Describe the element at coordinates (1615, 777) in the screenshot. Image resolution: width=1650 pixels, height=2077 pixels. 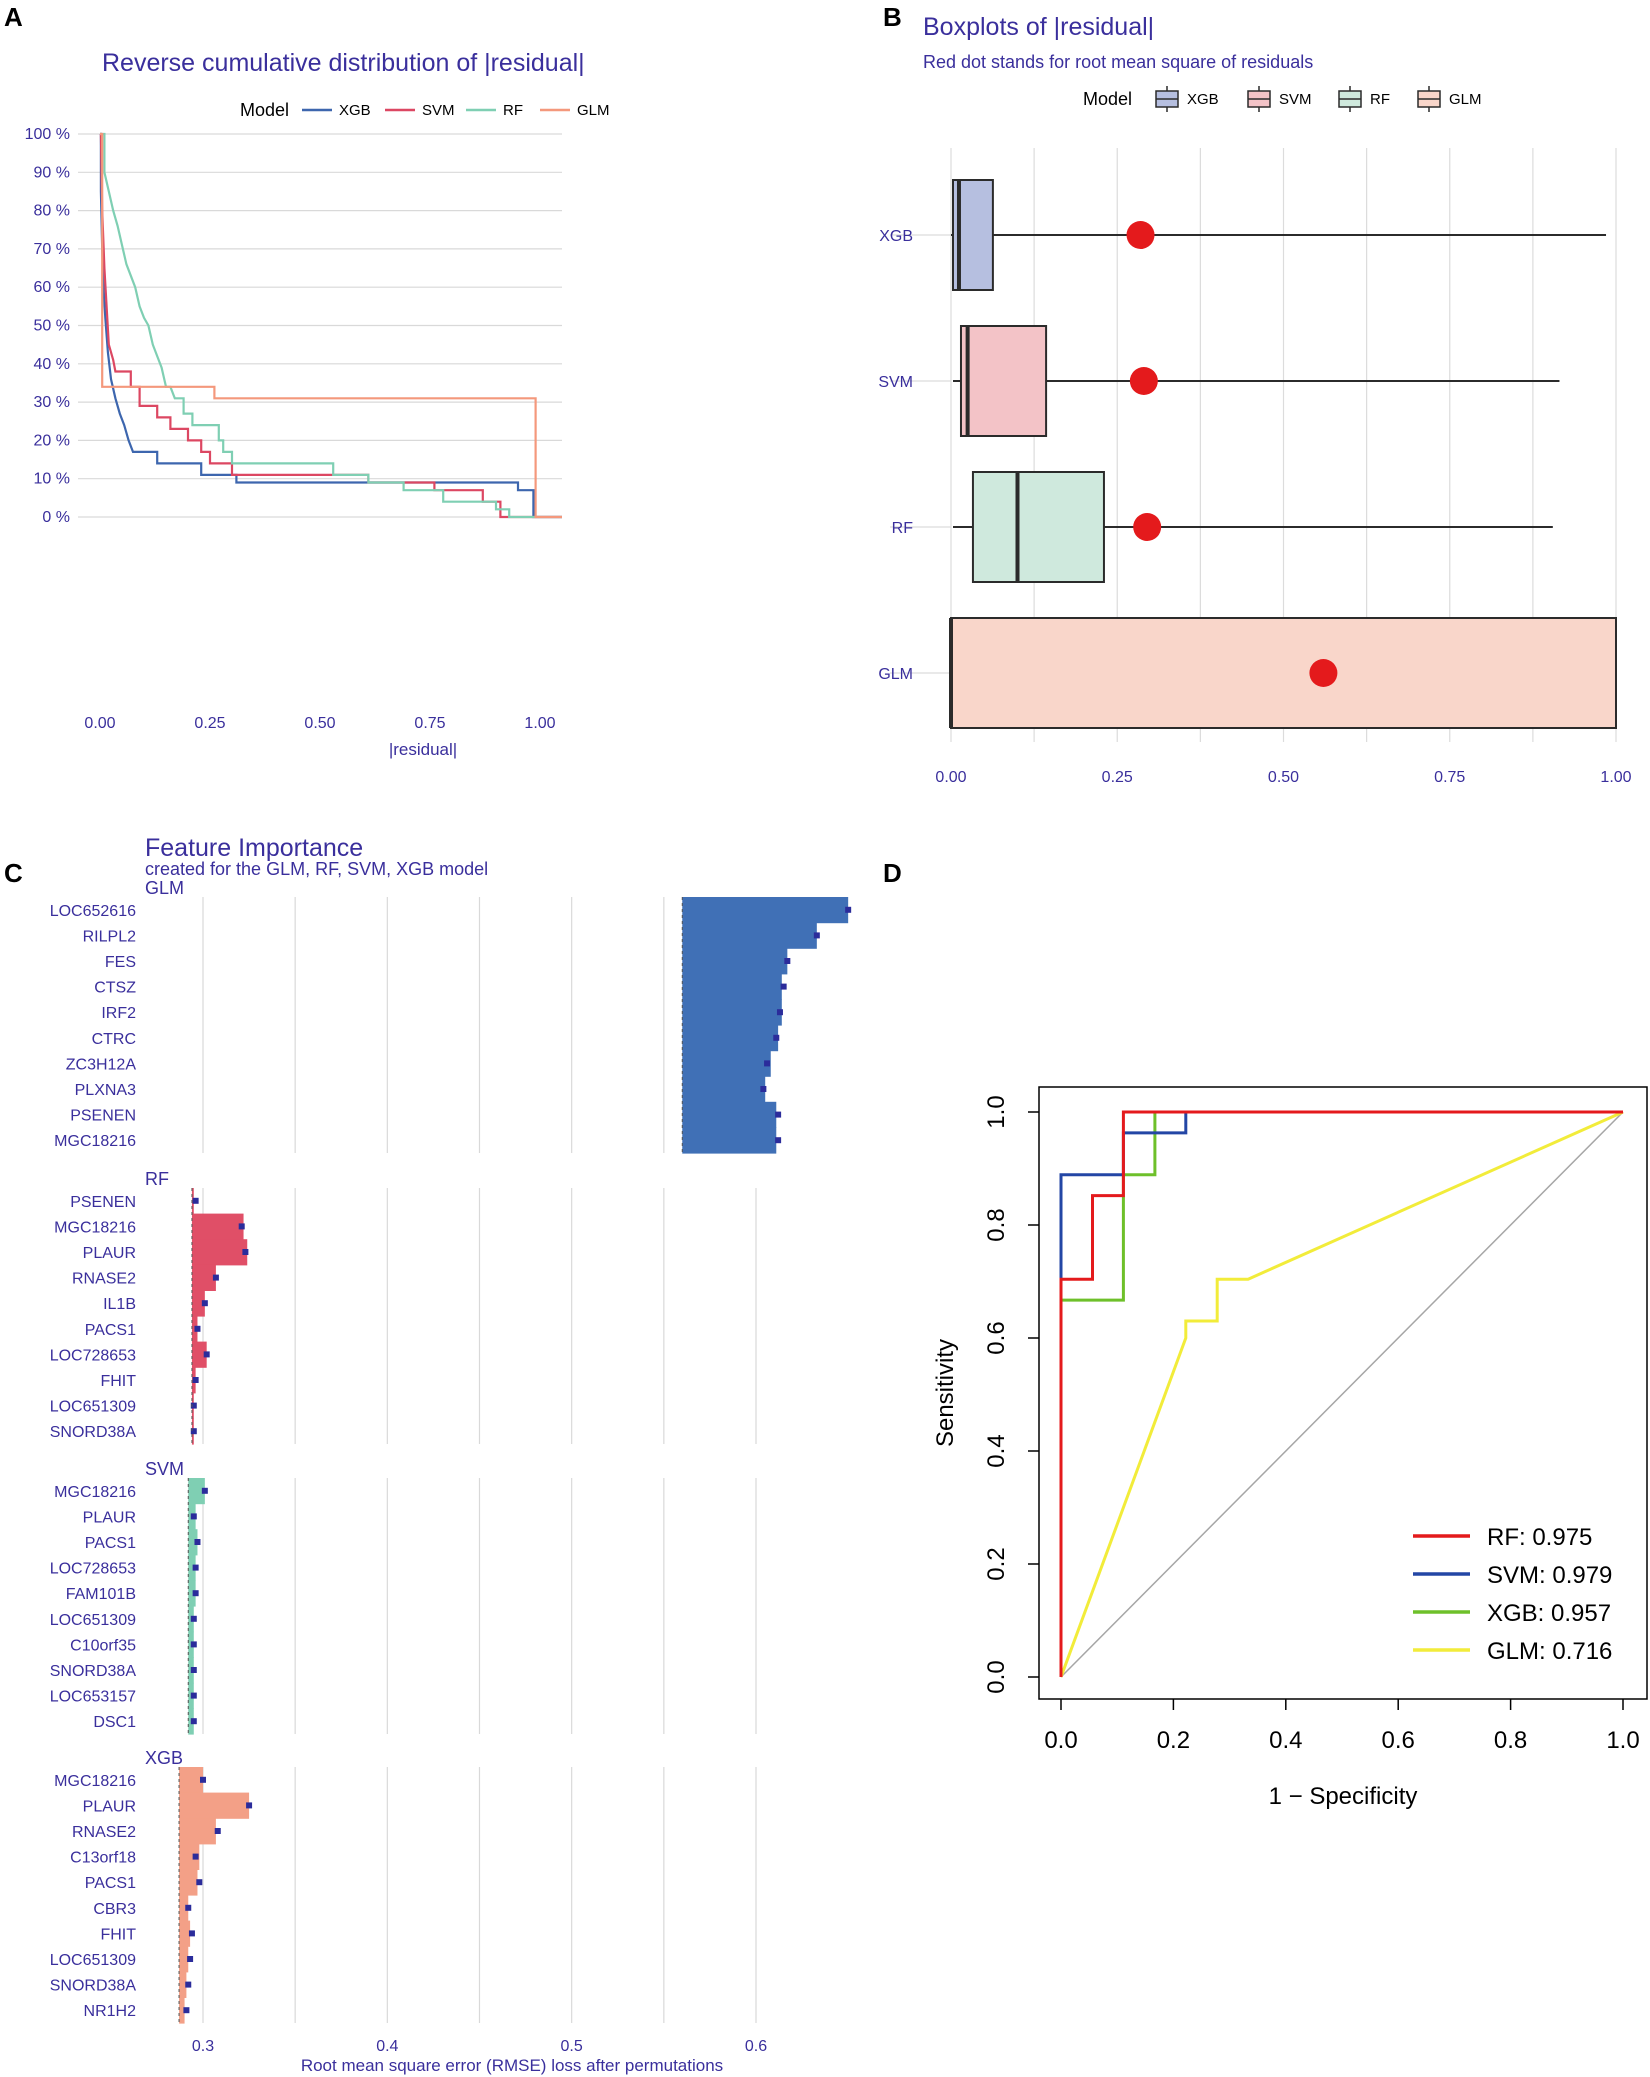
I see `x-tick-label: 1.00` at that location.